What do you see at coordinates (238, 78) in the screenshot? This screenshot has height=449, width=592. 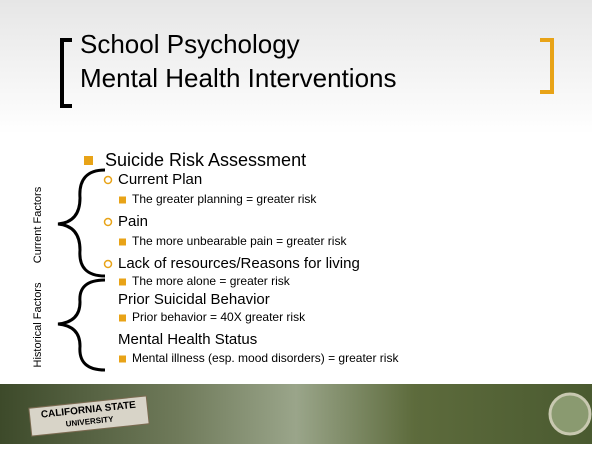 I see `title-line: Mental Health Interventions` at bounding box center [238, 78].